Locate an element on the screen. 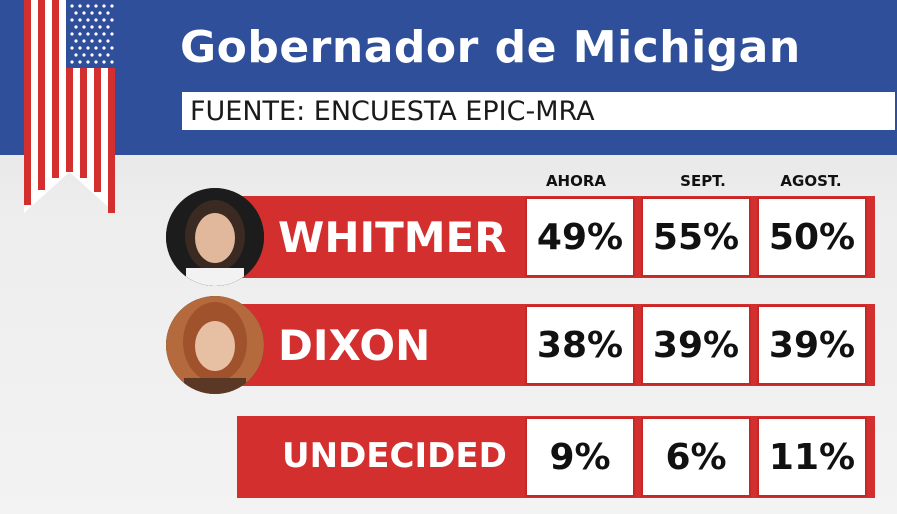 This screenshot has width=897, height=514. page-title: Gobernador de Michigan is located at coordinates (490, 47).